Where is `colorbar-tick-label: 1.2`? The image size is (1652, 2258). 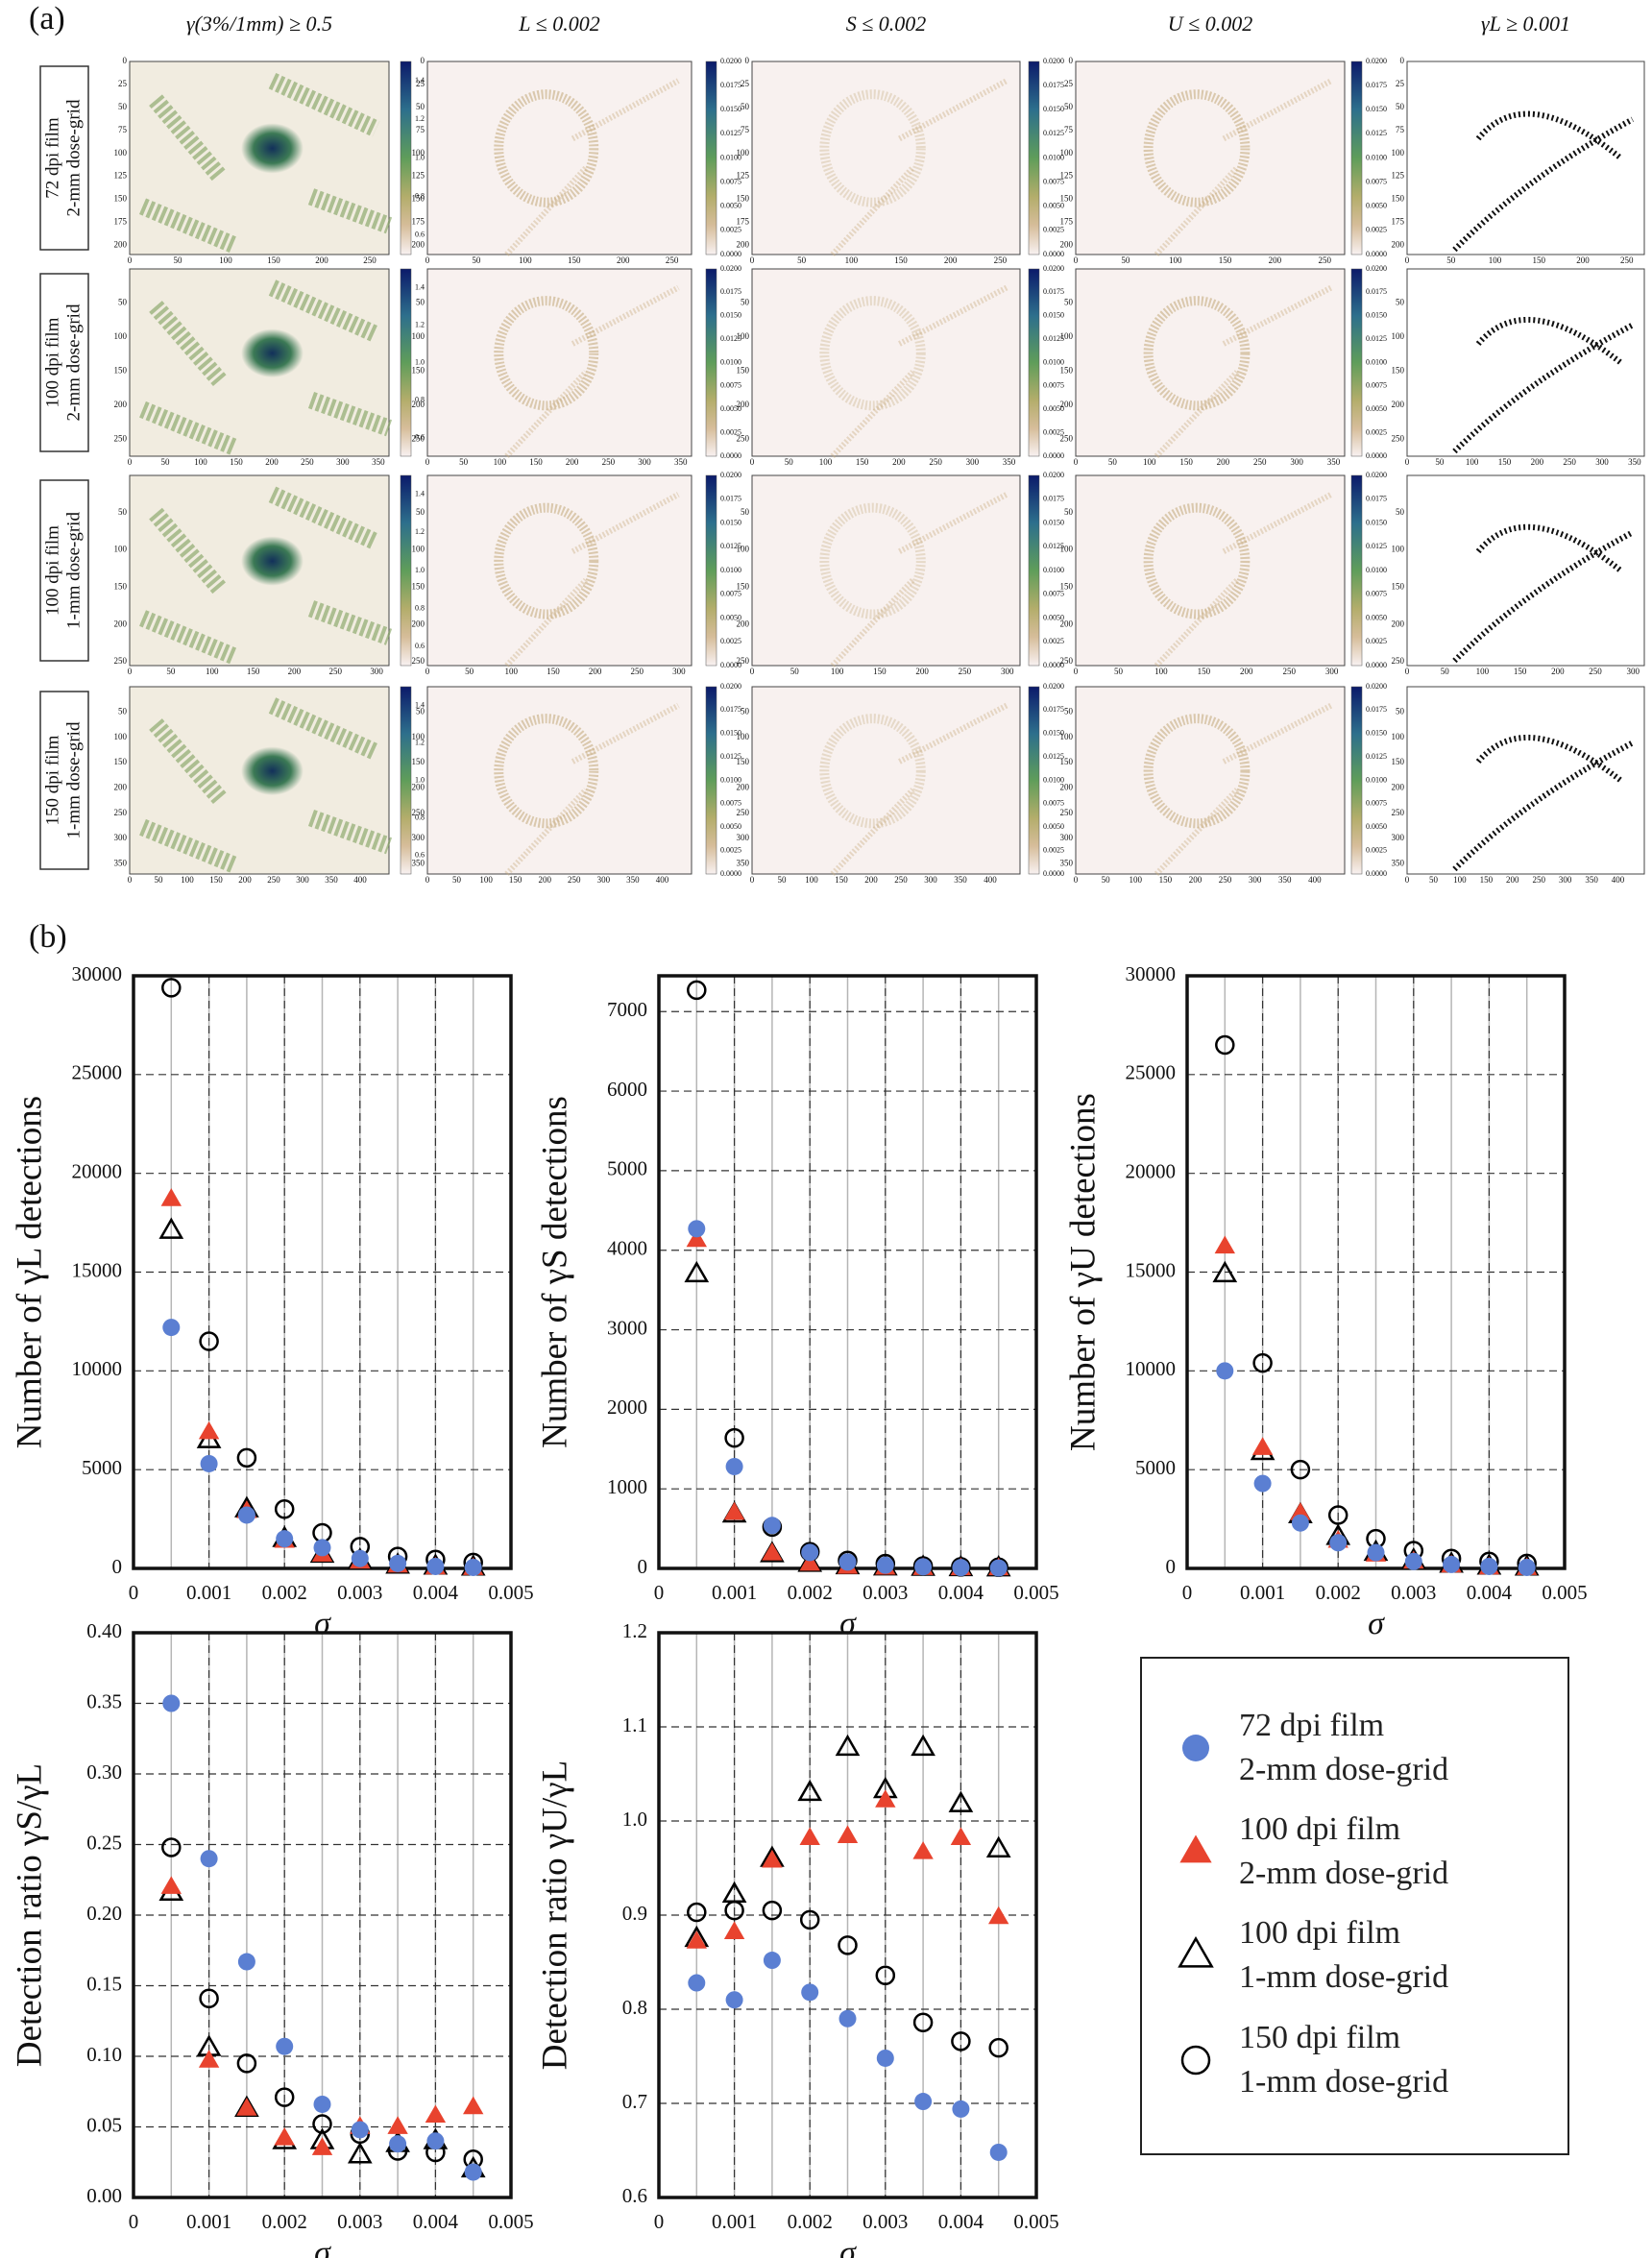 colorbar-tick-label: 1.2 is located at coordinates (420, 324).